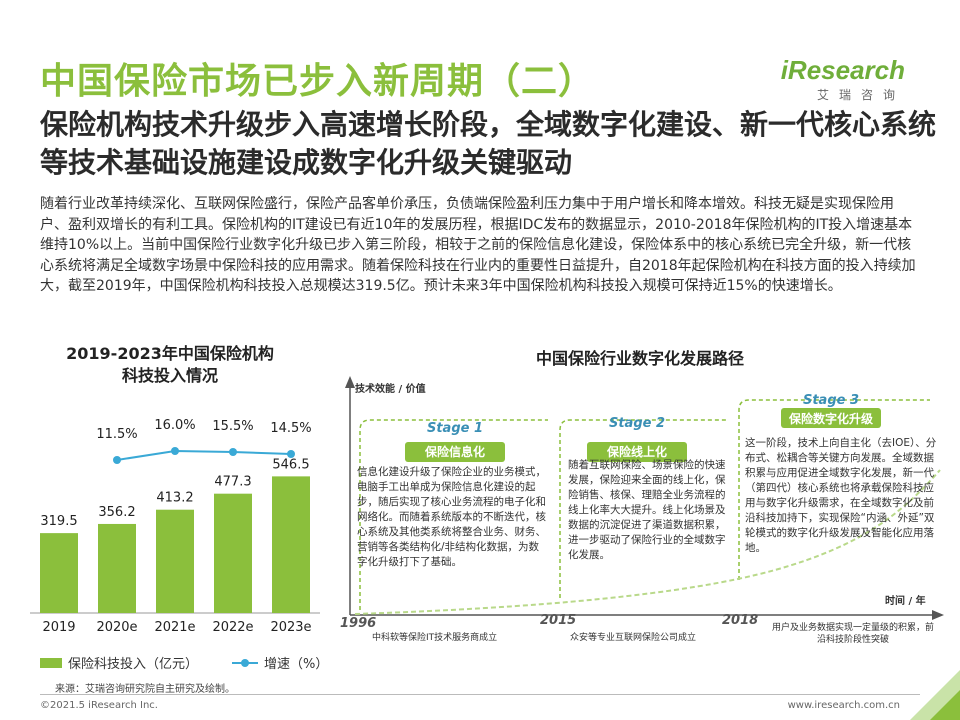 Image resolution: width=960 pixels, height=720 pixels. I want to click on legend-bar-label: 保险科技投入（亿元）, so click(133, 664).